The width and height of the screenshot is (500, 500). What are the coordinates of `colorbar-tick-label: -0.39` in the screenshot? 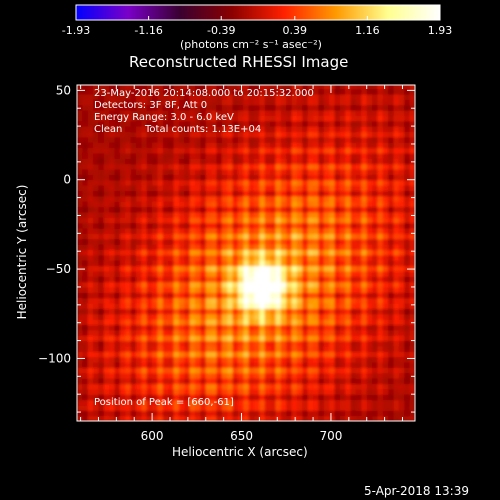 It's located at (221, 30).